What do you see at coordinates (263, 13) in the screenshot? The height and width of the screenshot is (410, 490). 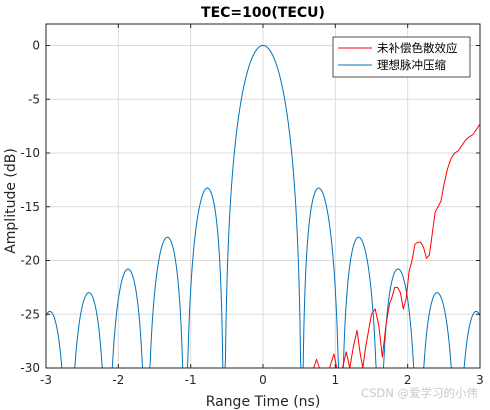 I see `chart-title: TEC=100(TECU)` at bounding box center [263, 13].